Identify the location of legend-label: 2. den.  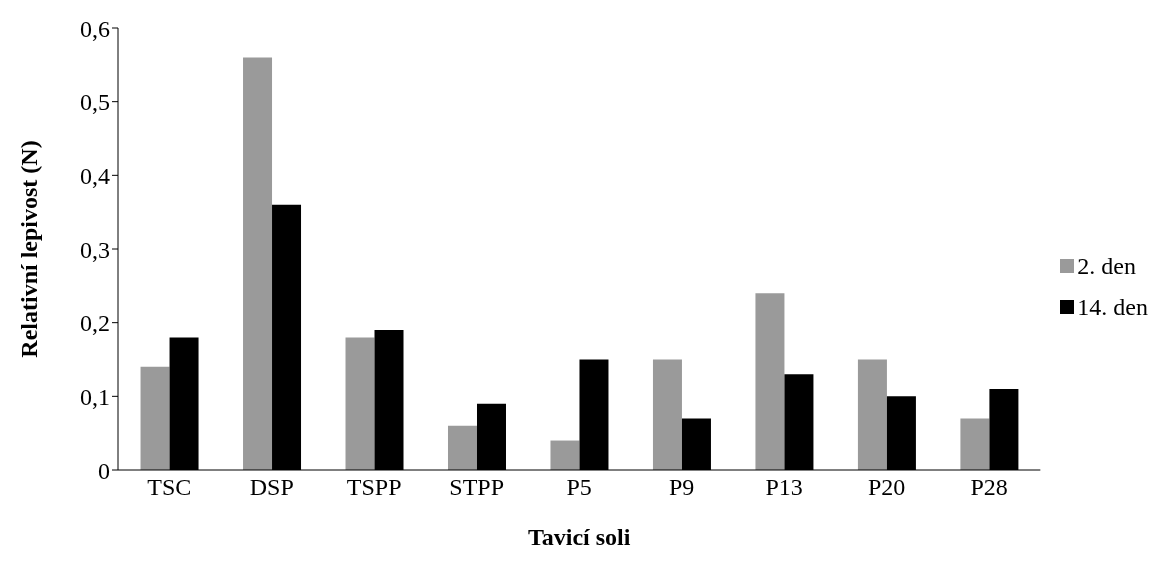
(1106, 266).